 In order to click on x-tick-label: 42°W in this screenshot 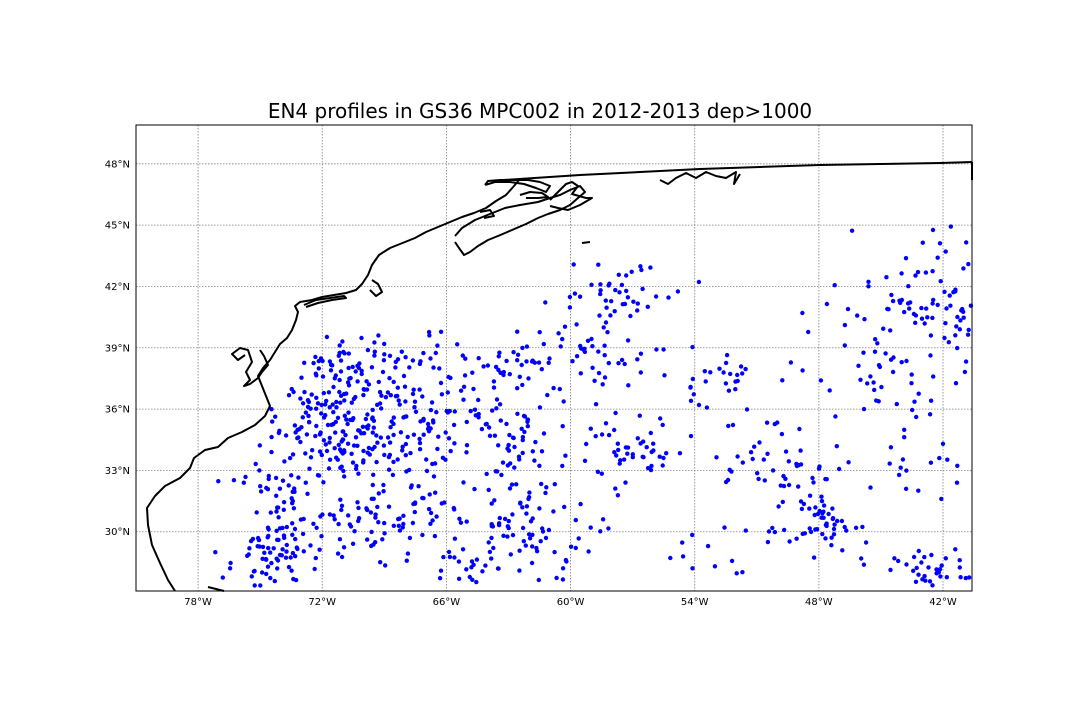, I will do `click(943, 602)`.